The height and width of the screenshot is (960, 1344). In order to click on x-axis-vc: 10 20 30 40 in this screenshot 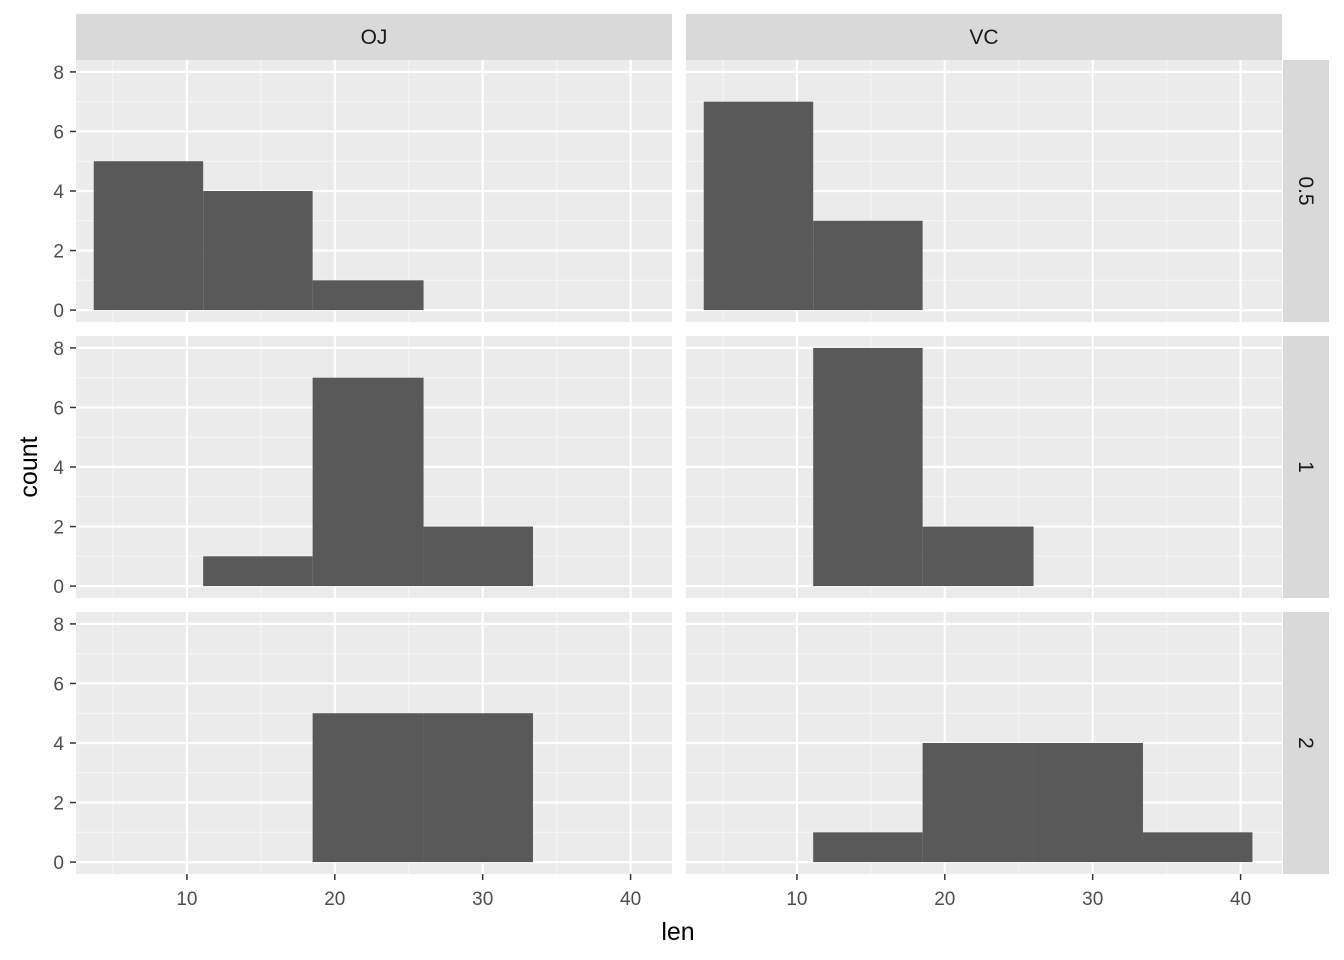, I will do `click(1018, 892)`.